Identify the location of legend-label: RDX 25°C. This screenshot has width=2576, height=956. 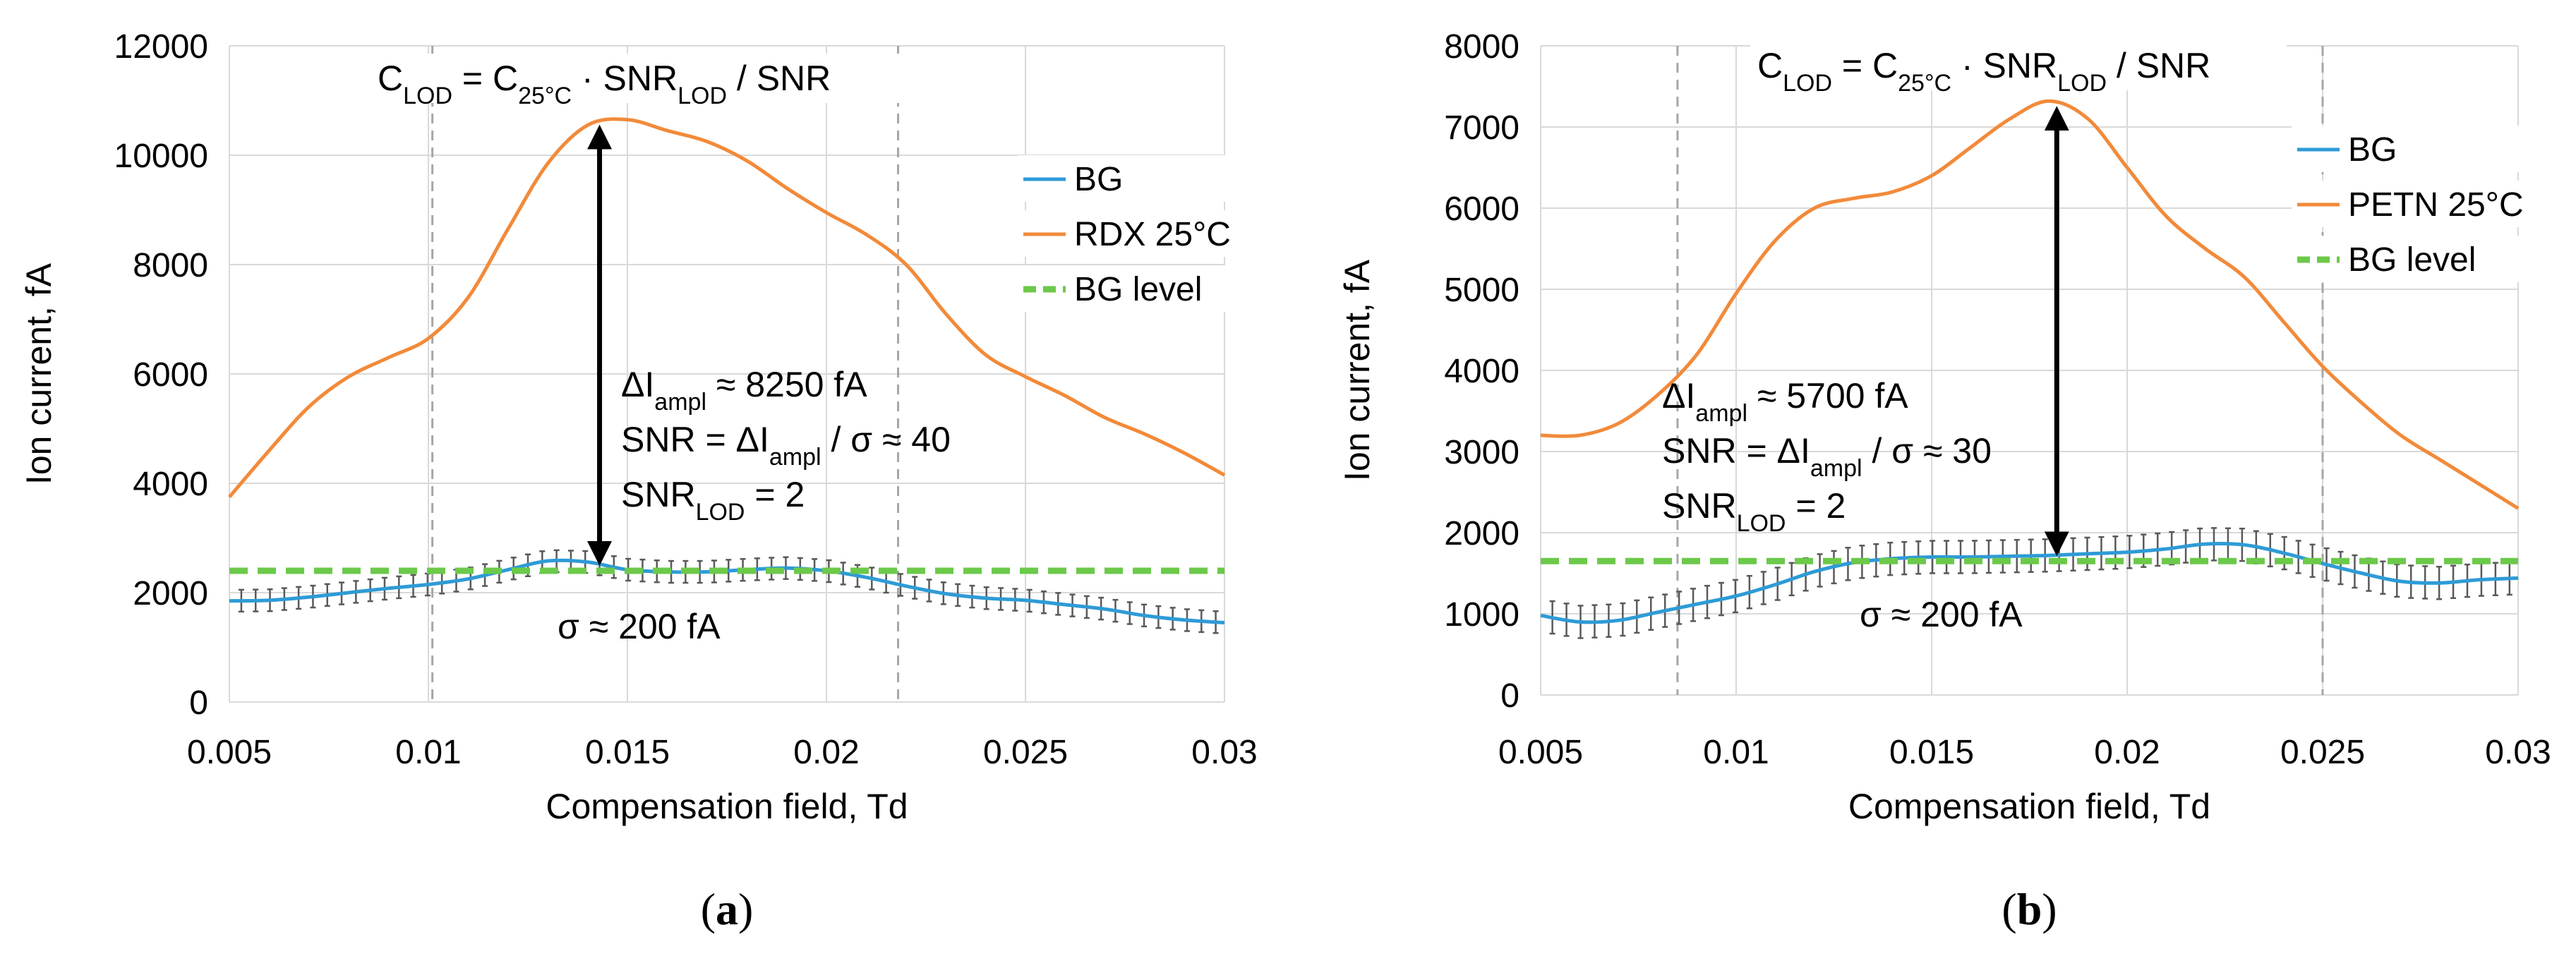
(1152, 234).